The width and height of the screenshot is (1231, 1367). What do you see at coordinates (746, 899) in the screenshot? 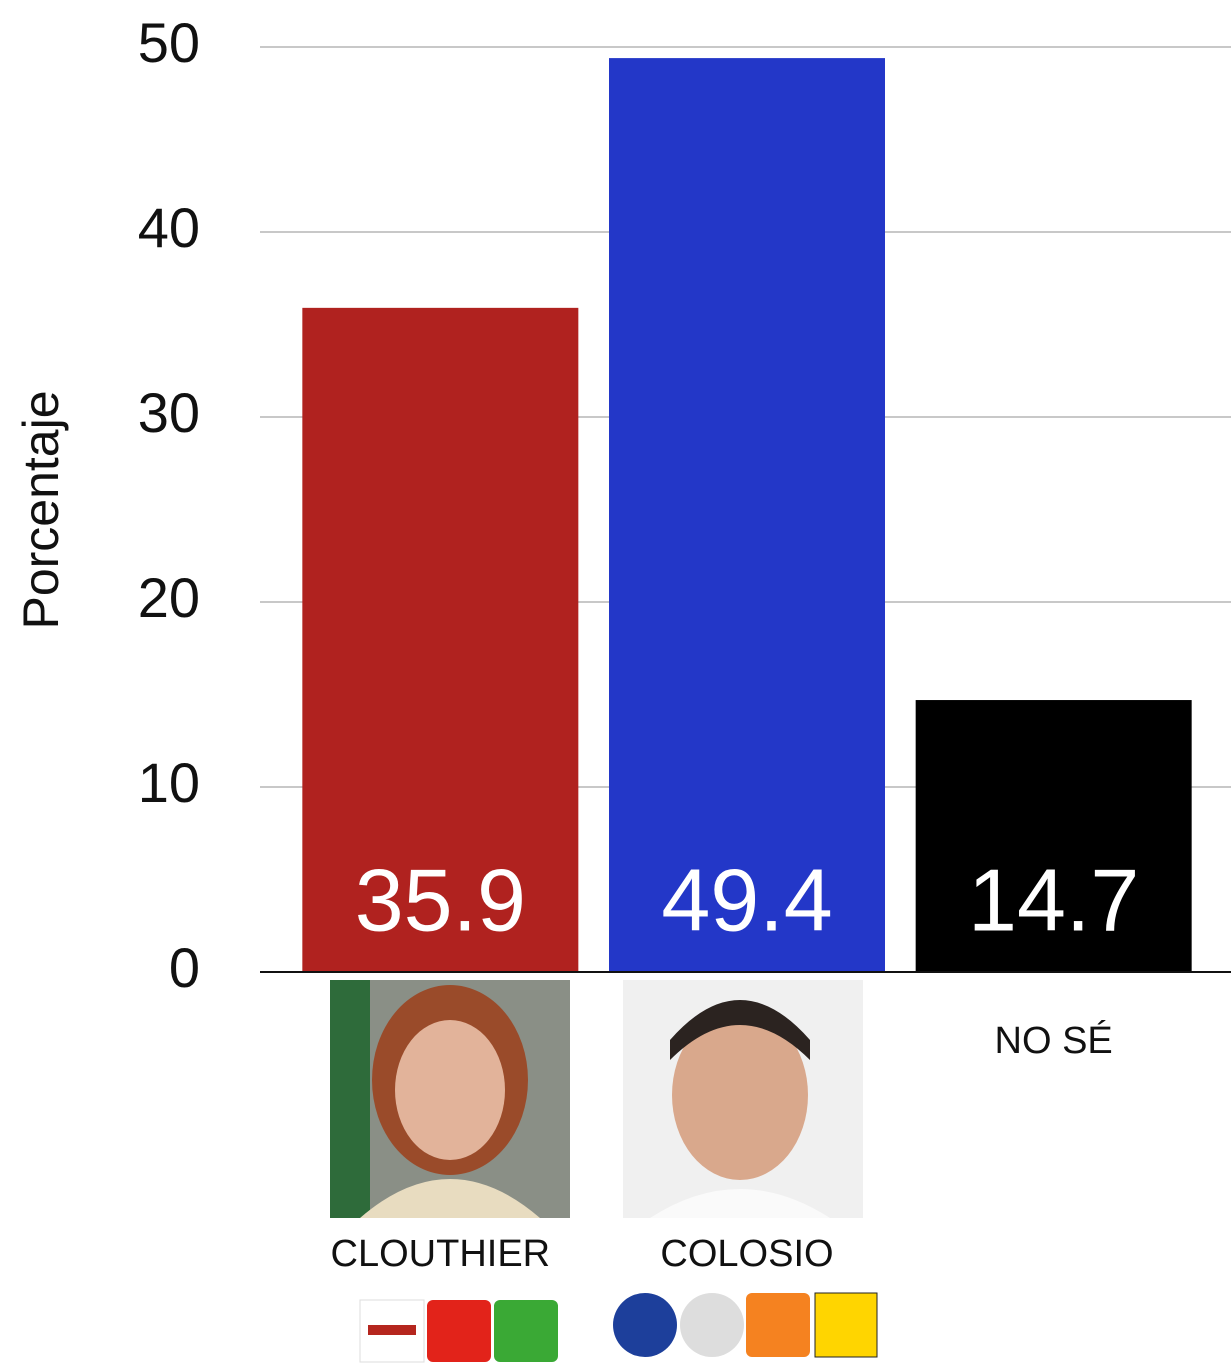
I see `data-label: 49.4` at bounding box center [746, 899].